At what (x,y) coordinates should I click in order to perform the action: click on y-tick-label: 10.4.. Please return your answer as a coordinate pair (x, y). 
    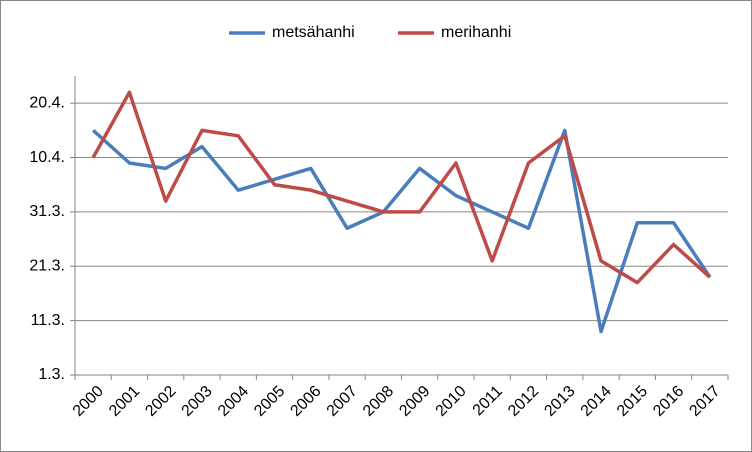
    Looking at the image, I should click on (47, 157).